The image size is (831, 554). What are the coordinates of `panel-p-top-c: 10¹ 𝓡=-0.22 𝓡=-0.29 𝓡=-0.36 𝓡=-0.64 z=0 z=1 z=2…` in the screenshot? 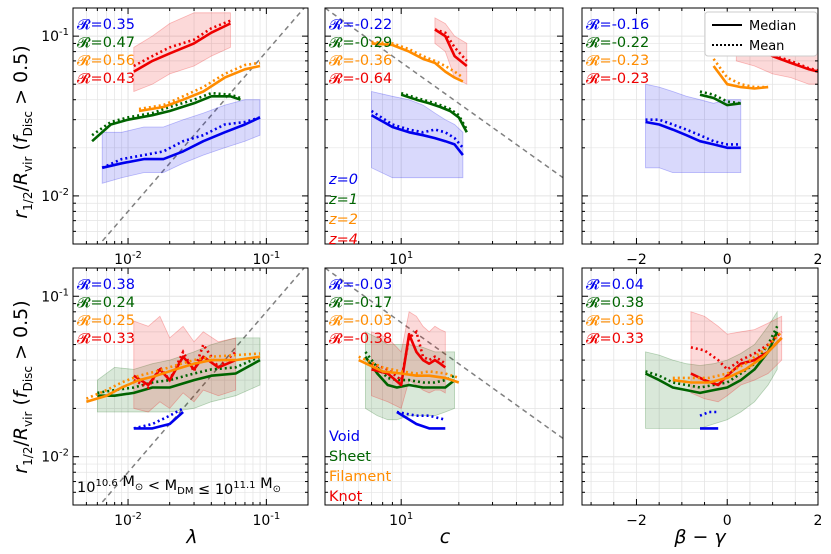 It's located at (444, 137).